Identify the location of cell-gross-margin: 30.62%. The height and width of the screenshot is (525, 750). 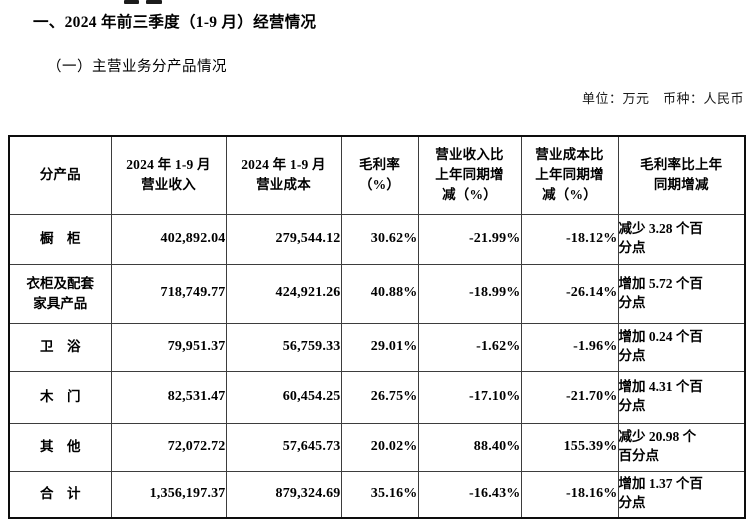
(379, 239).